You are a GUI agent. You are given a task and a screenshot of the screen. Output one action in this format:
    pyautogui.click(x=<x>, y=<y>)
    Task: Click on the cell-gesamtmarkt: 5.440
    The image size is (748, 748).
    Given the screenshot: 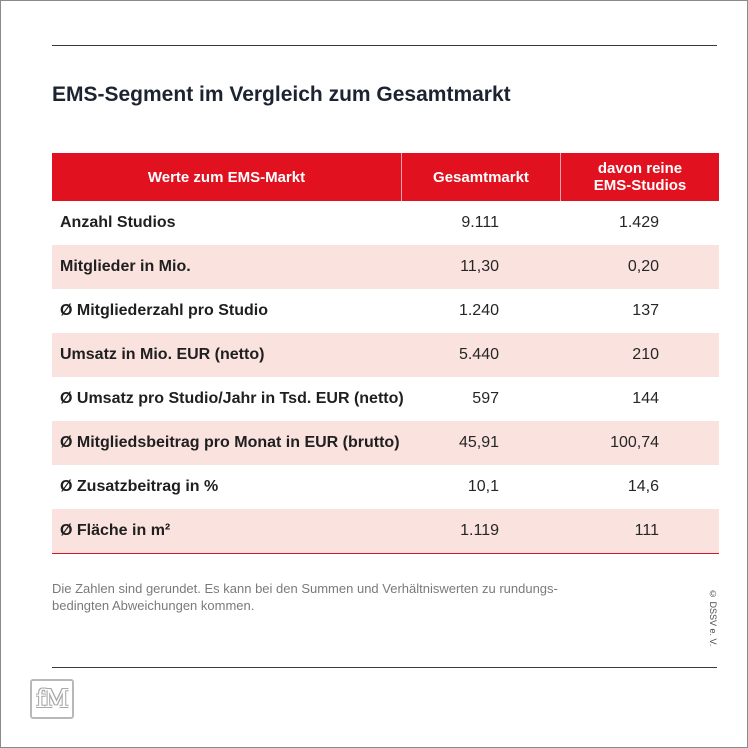 What is the action you would take?
    pyautogui.click(x=478, y=354)
    